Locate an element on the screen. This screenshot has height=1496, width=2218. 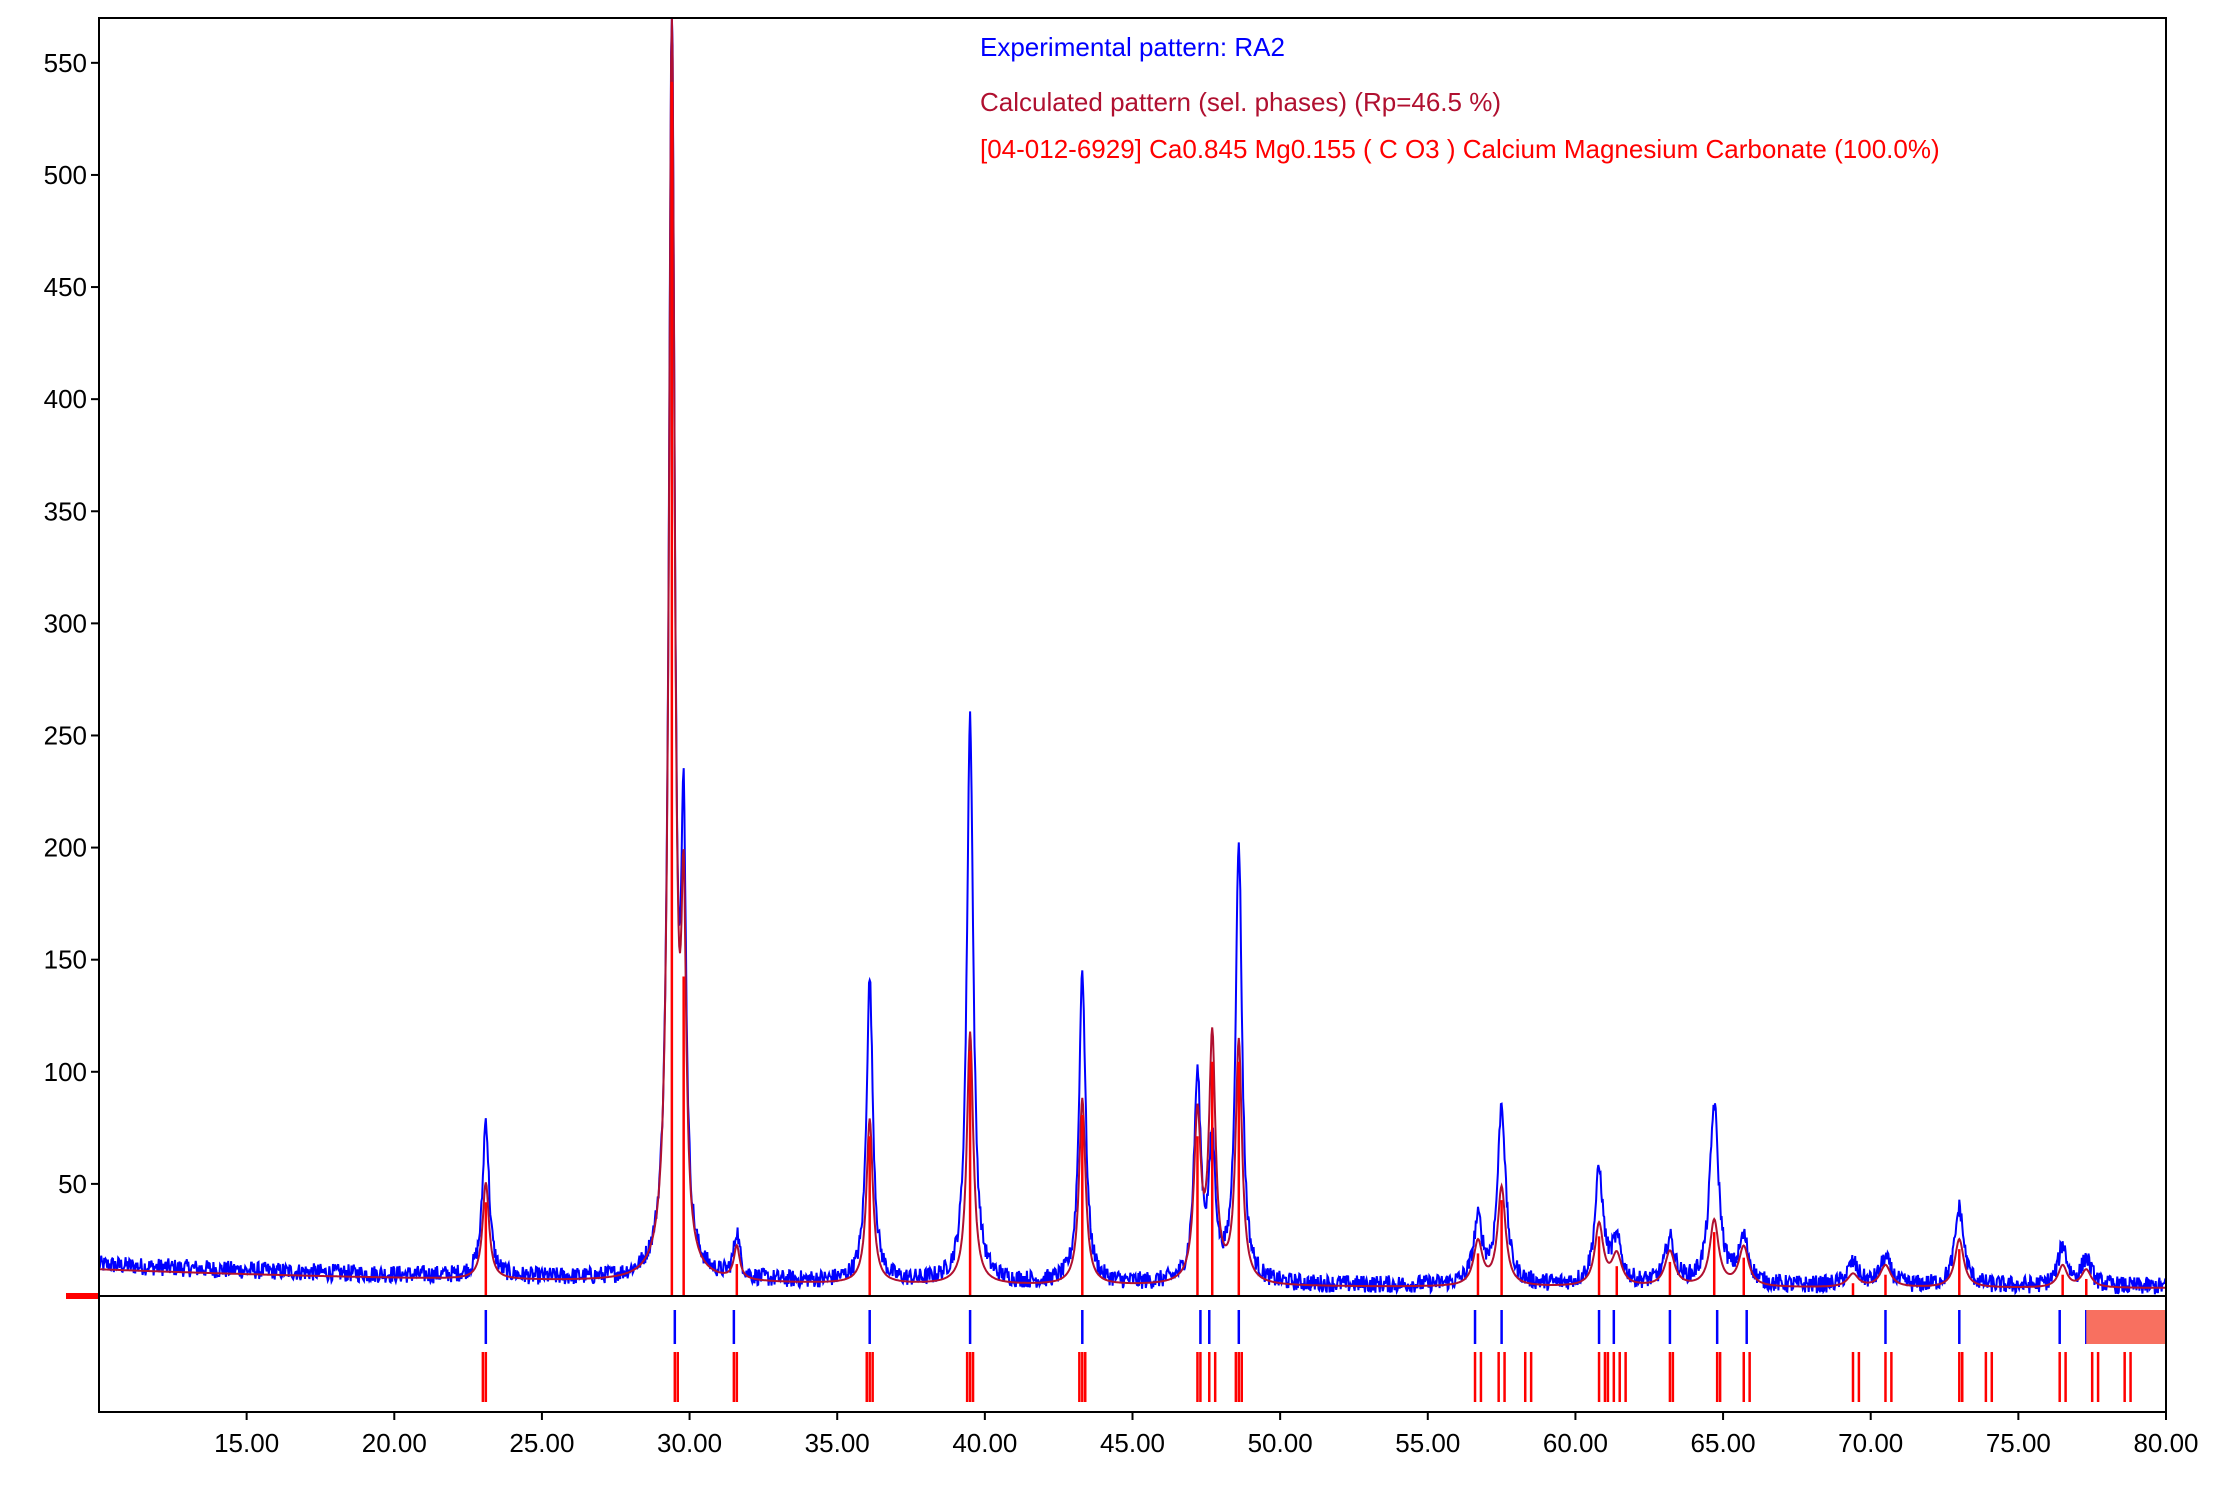
zero-marker is located at coordinates (83, 1296).